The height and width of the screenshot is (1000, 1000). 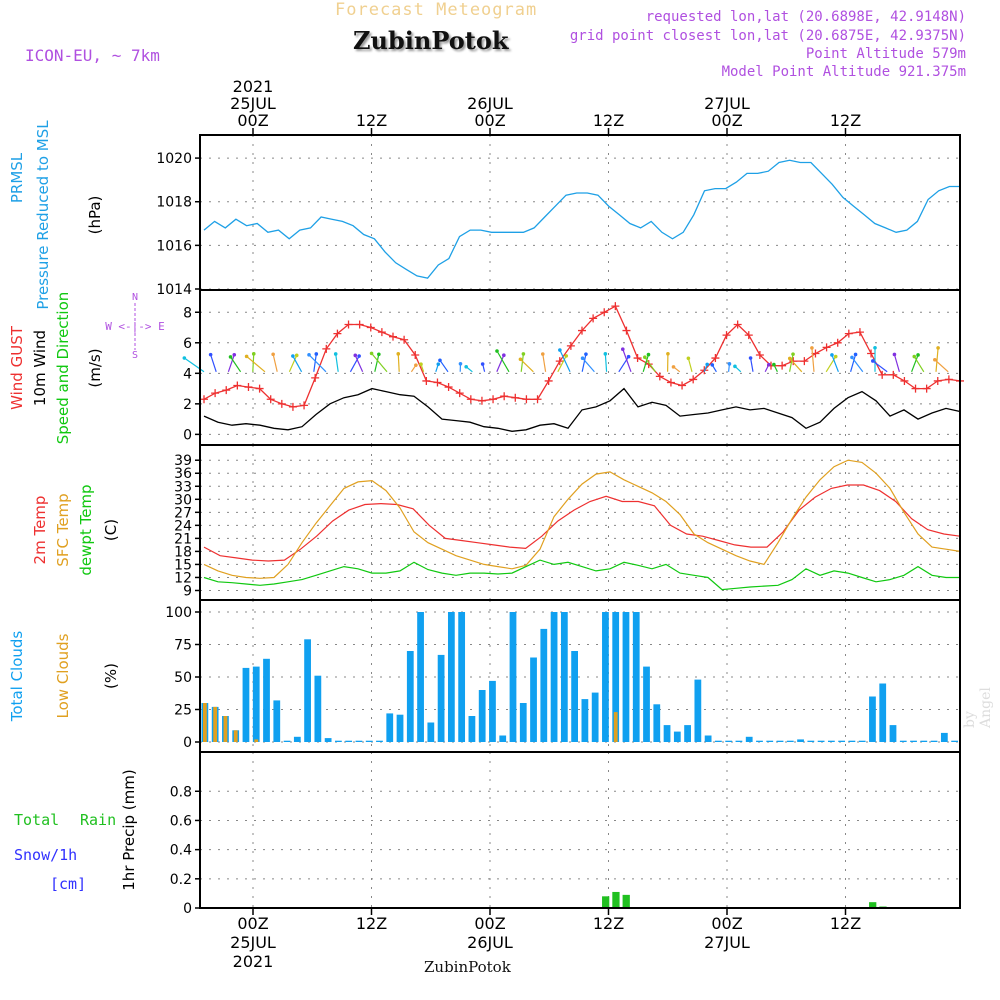 I want to click on y-tick-label: 33, so click(x=183, y=487).